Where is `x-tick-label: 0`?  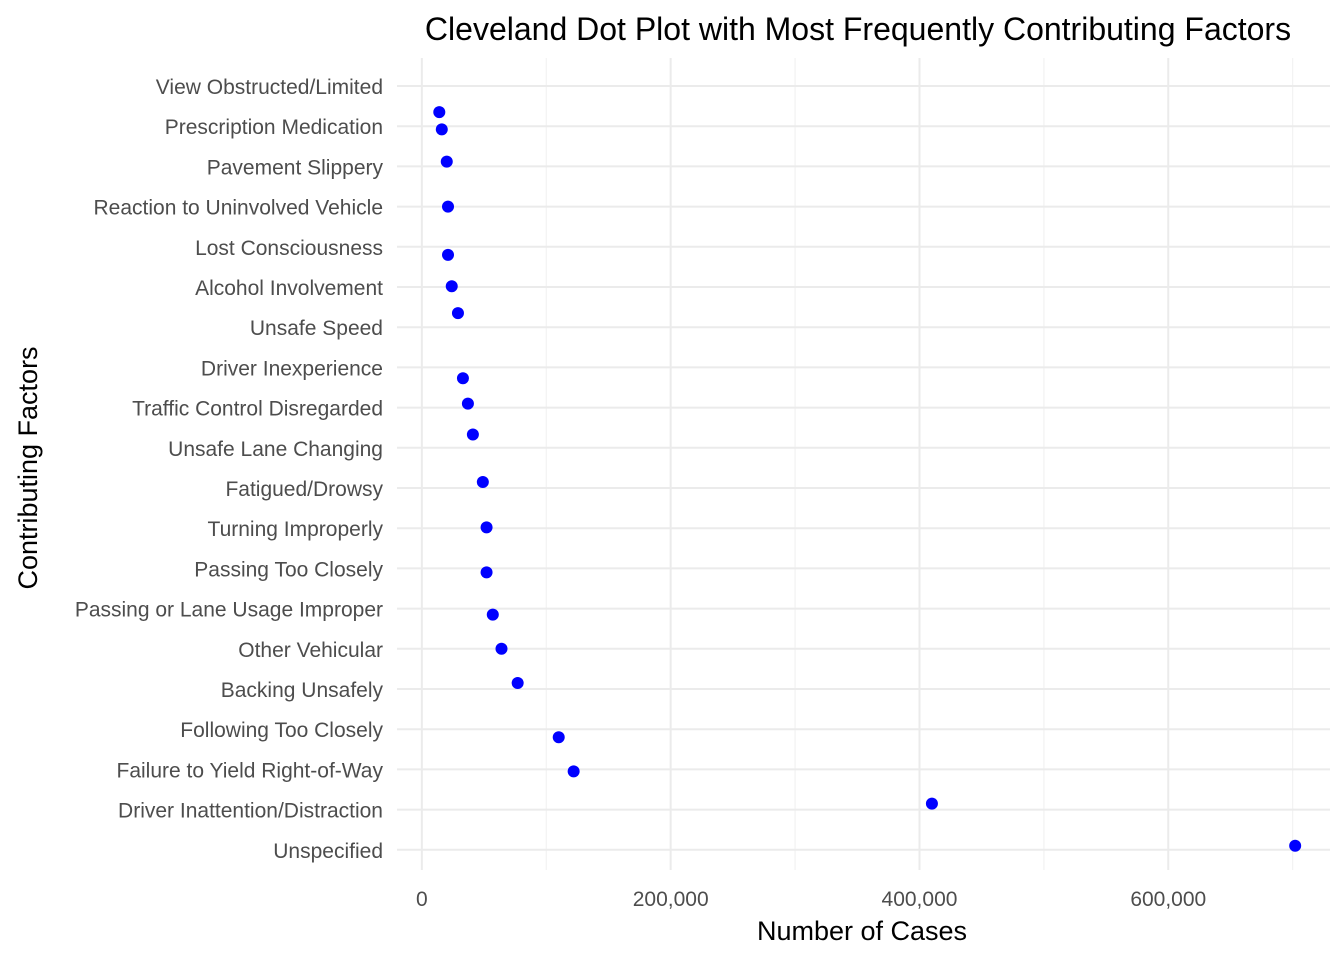
x-tick-label: 0 is located at coordinates (422, 899).